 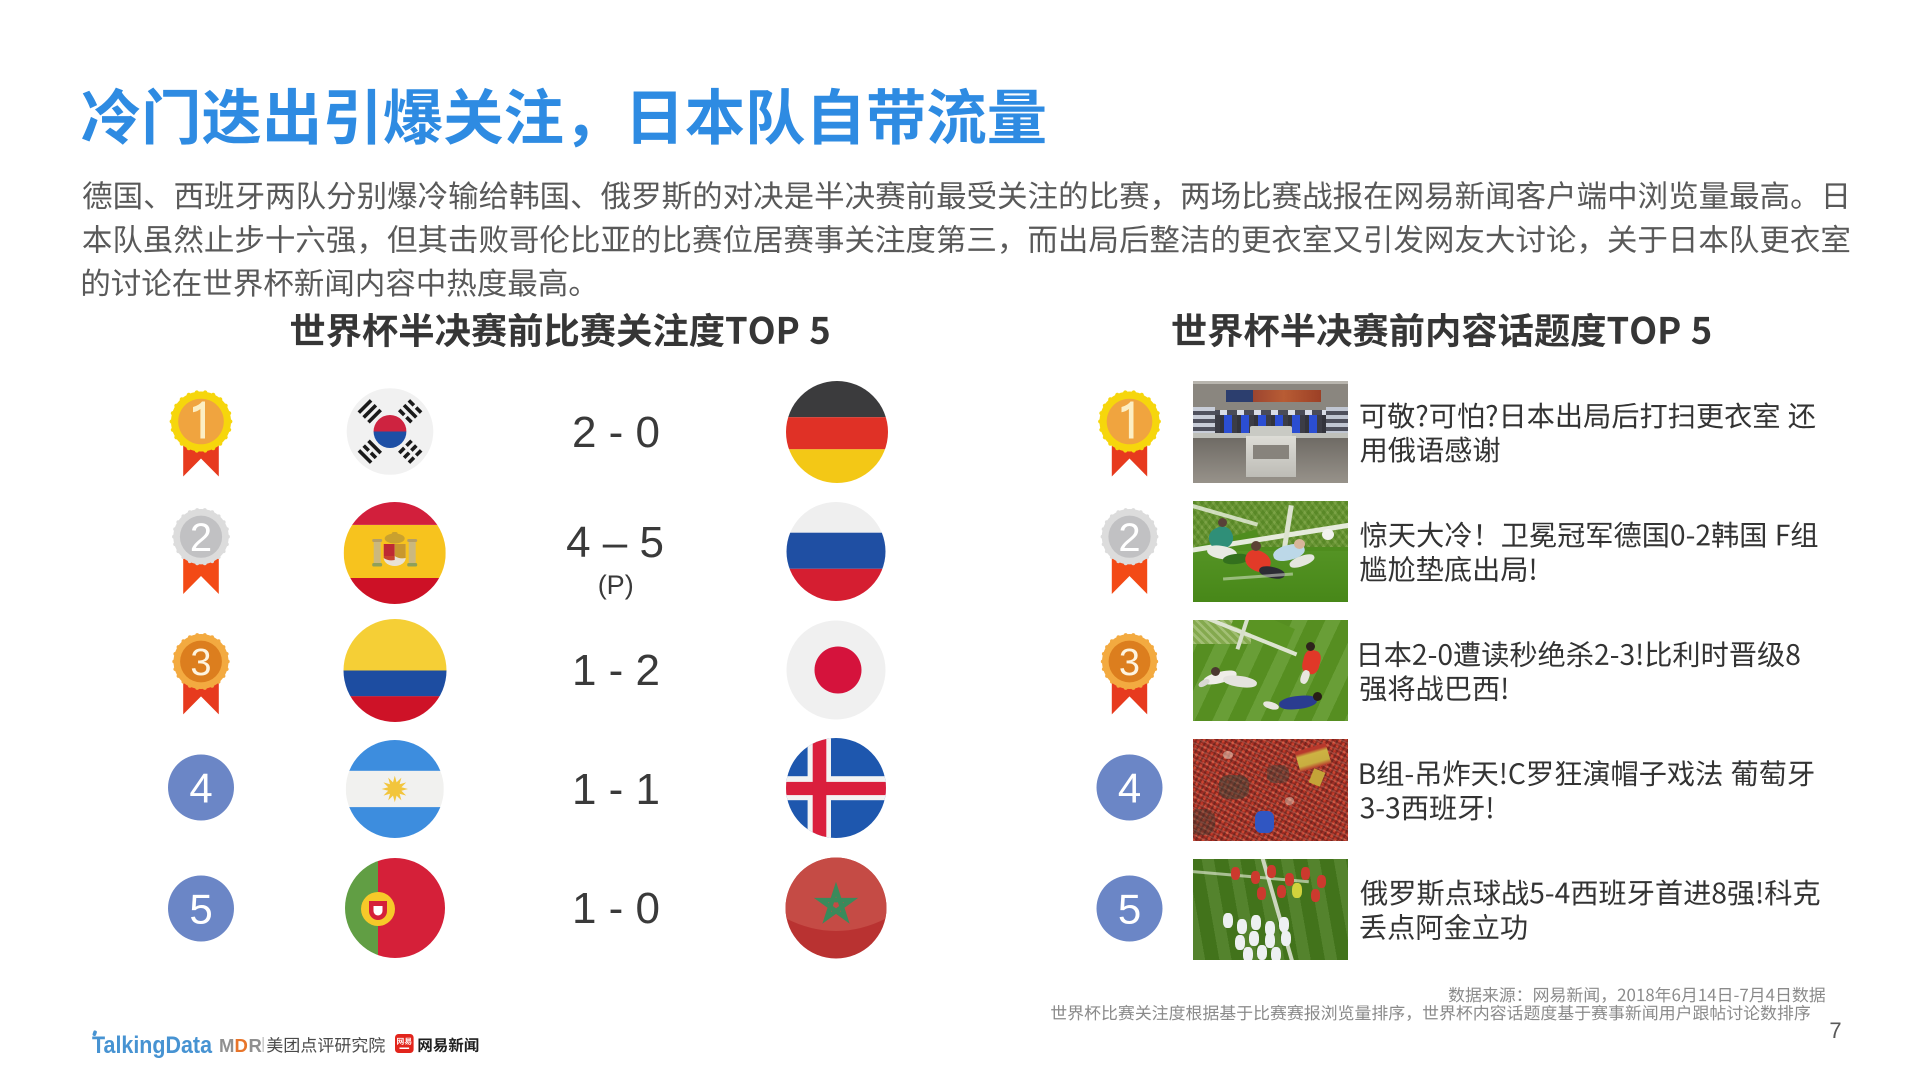 What do you see at coordinates (616, 432) in the screenshot?
I see `svg-text: 2 - 0` at bounding box center [616, 432].